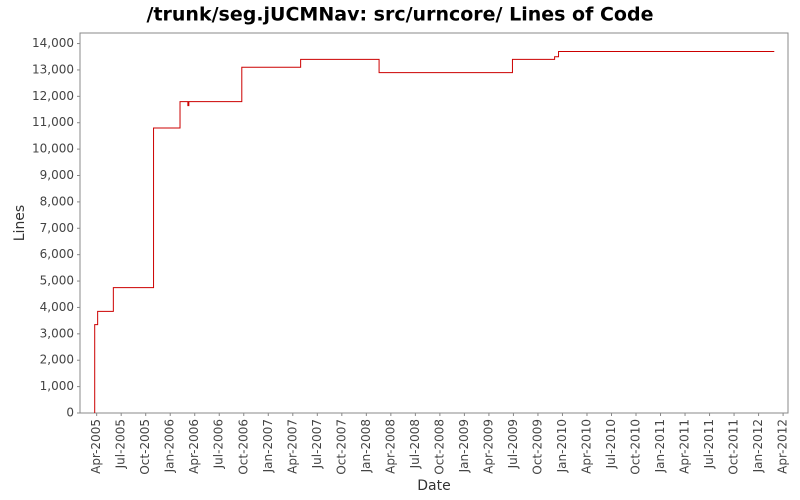 This screenshot has width=800, height=500. I want to click on x-tick-label: Apr-2005, so click(96, 446).